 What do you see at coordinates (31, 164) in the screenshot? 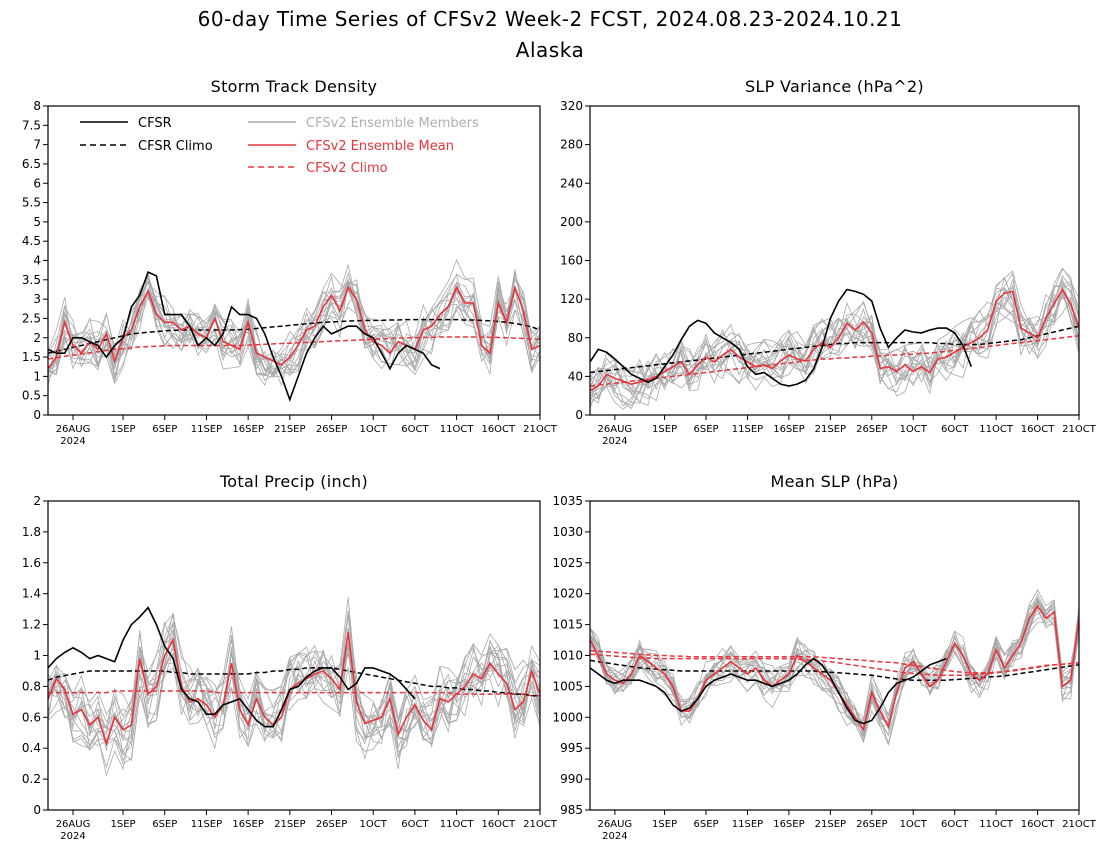
I see `y-tick-label: 6.5` at bounding box center [31, 164].